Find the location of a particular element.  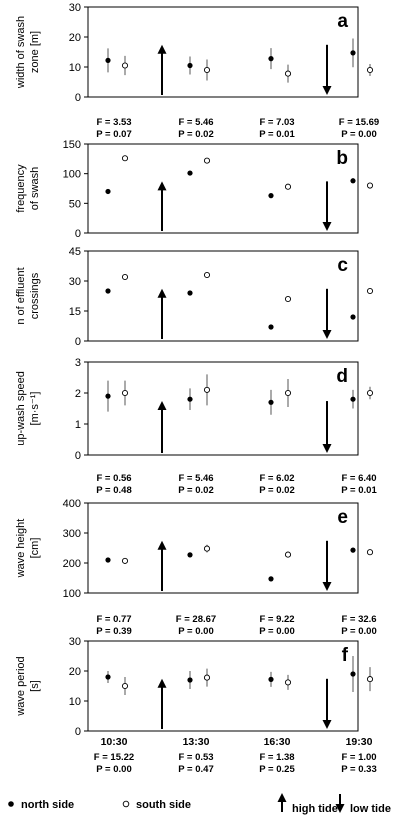

panel-letter: b is located at coordinates (342, 158).